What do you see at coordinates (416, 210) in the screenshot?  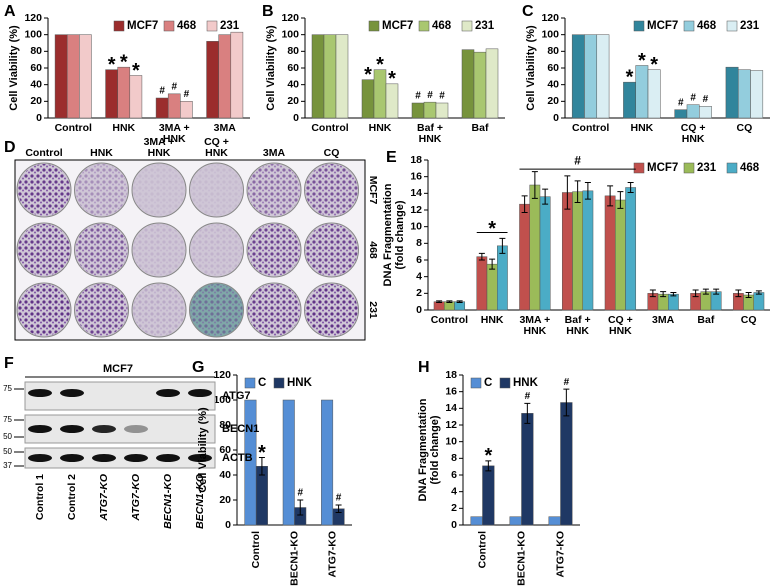 I see `y-tick-label: 12` at bounding box center [416, 210].